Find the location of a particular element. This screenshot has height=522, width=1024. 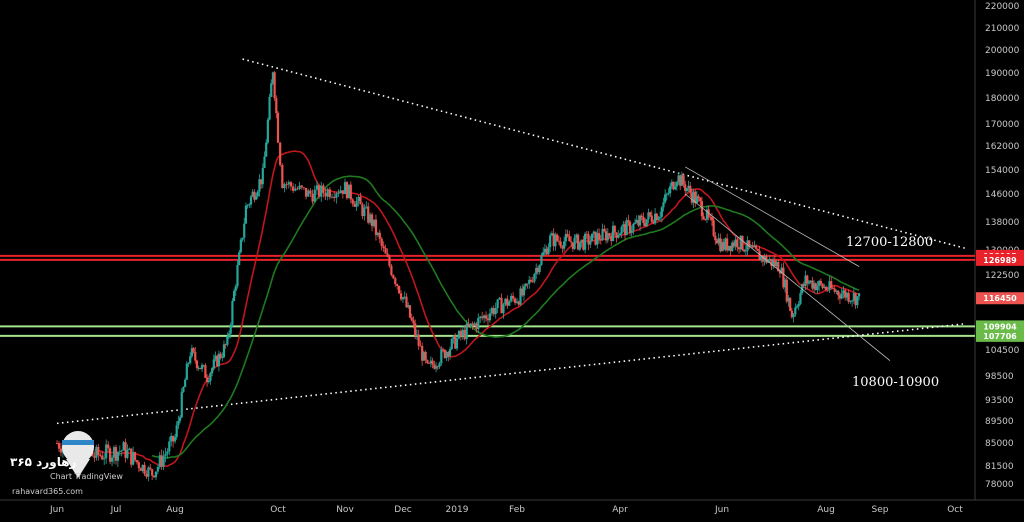

balloon-tail-icon is located at coordinates (78, 468).